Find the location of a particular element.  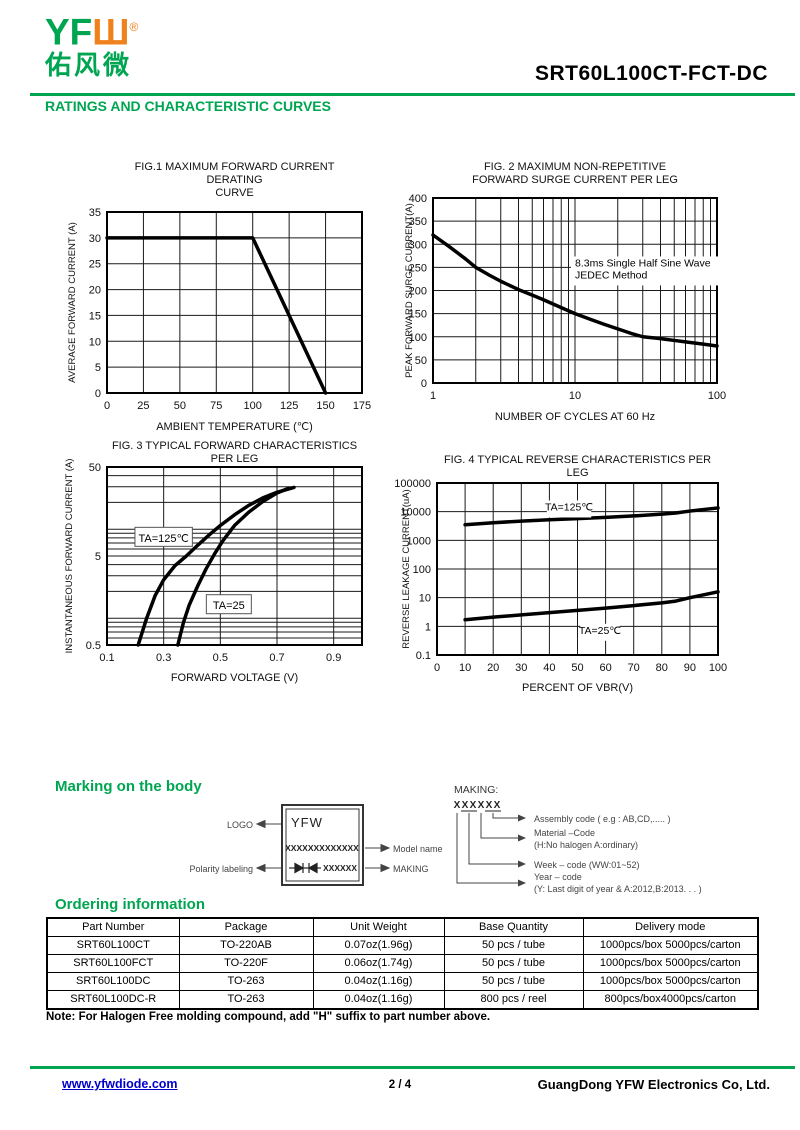

body-model-placeholder: XXXXXXXXXXXXX is located at coordinates (322, 848).